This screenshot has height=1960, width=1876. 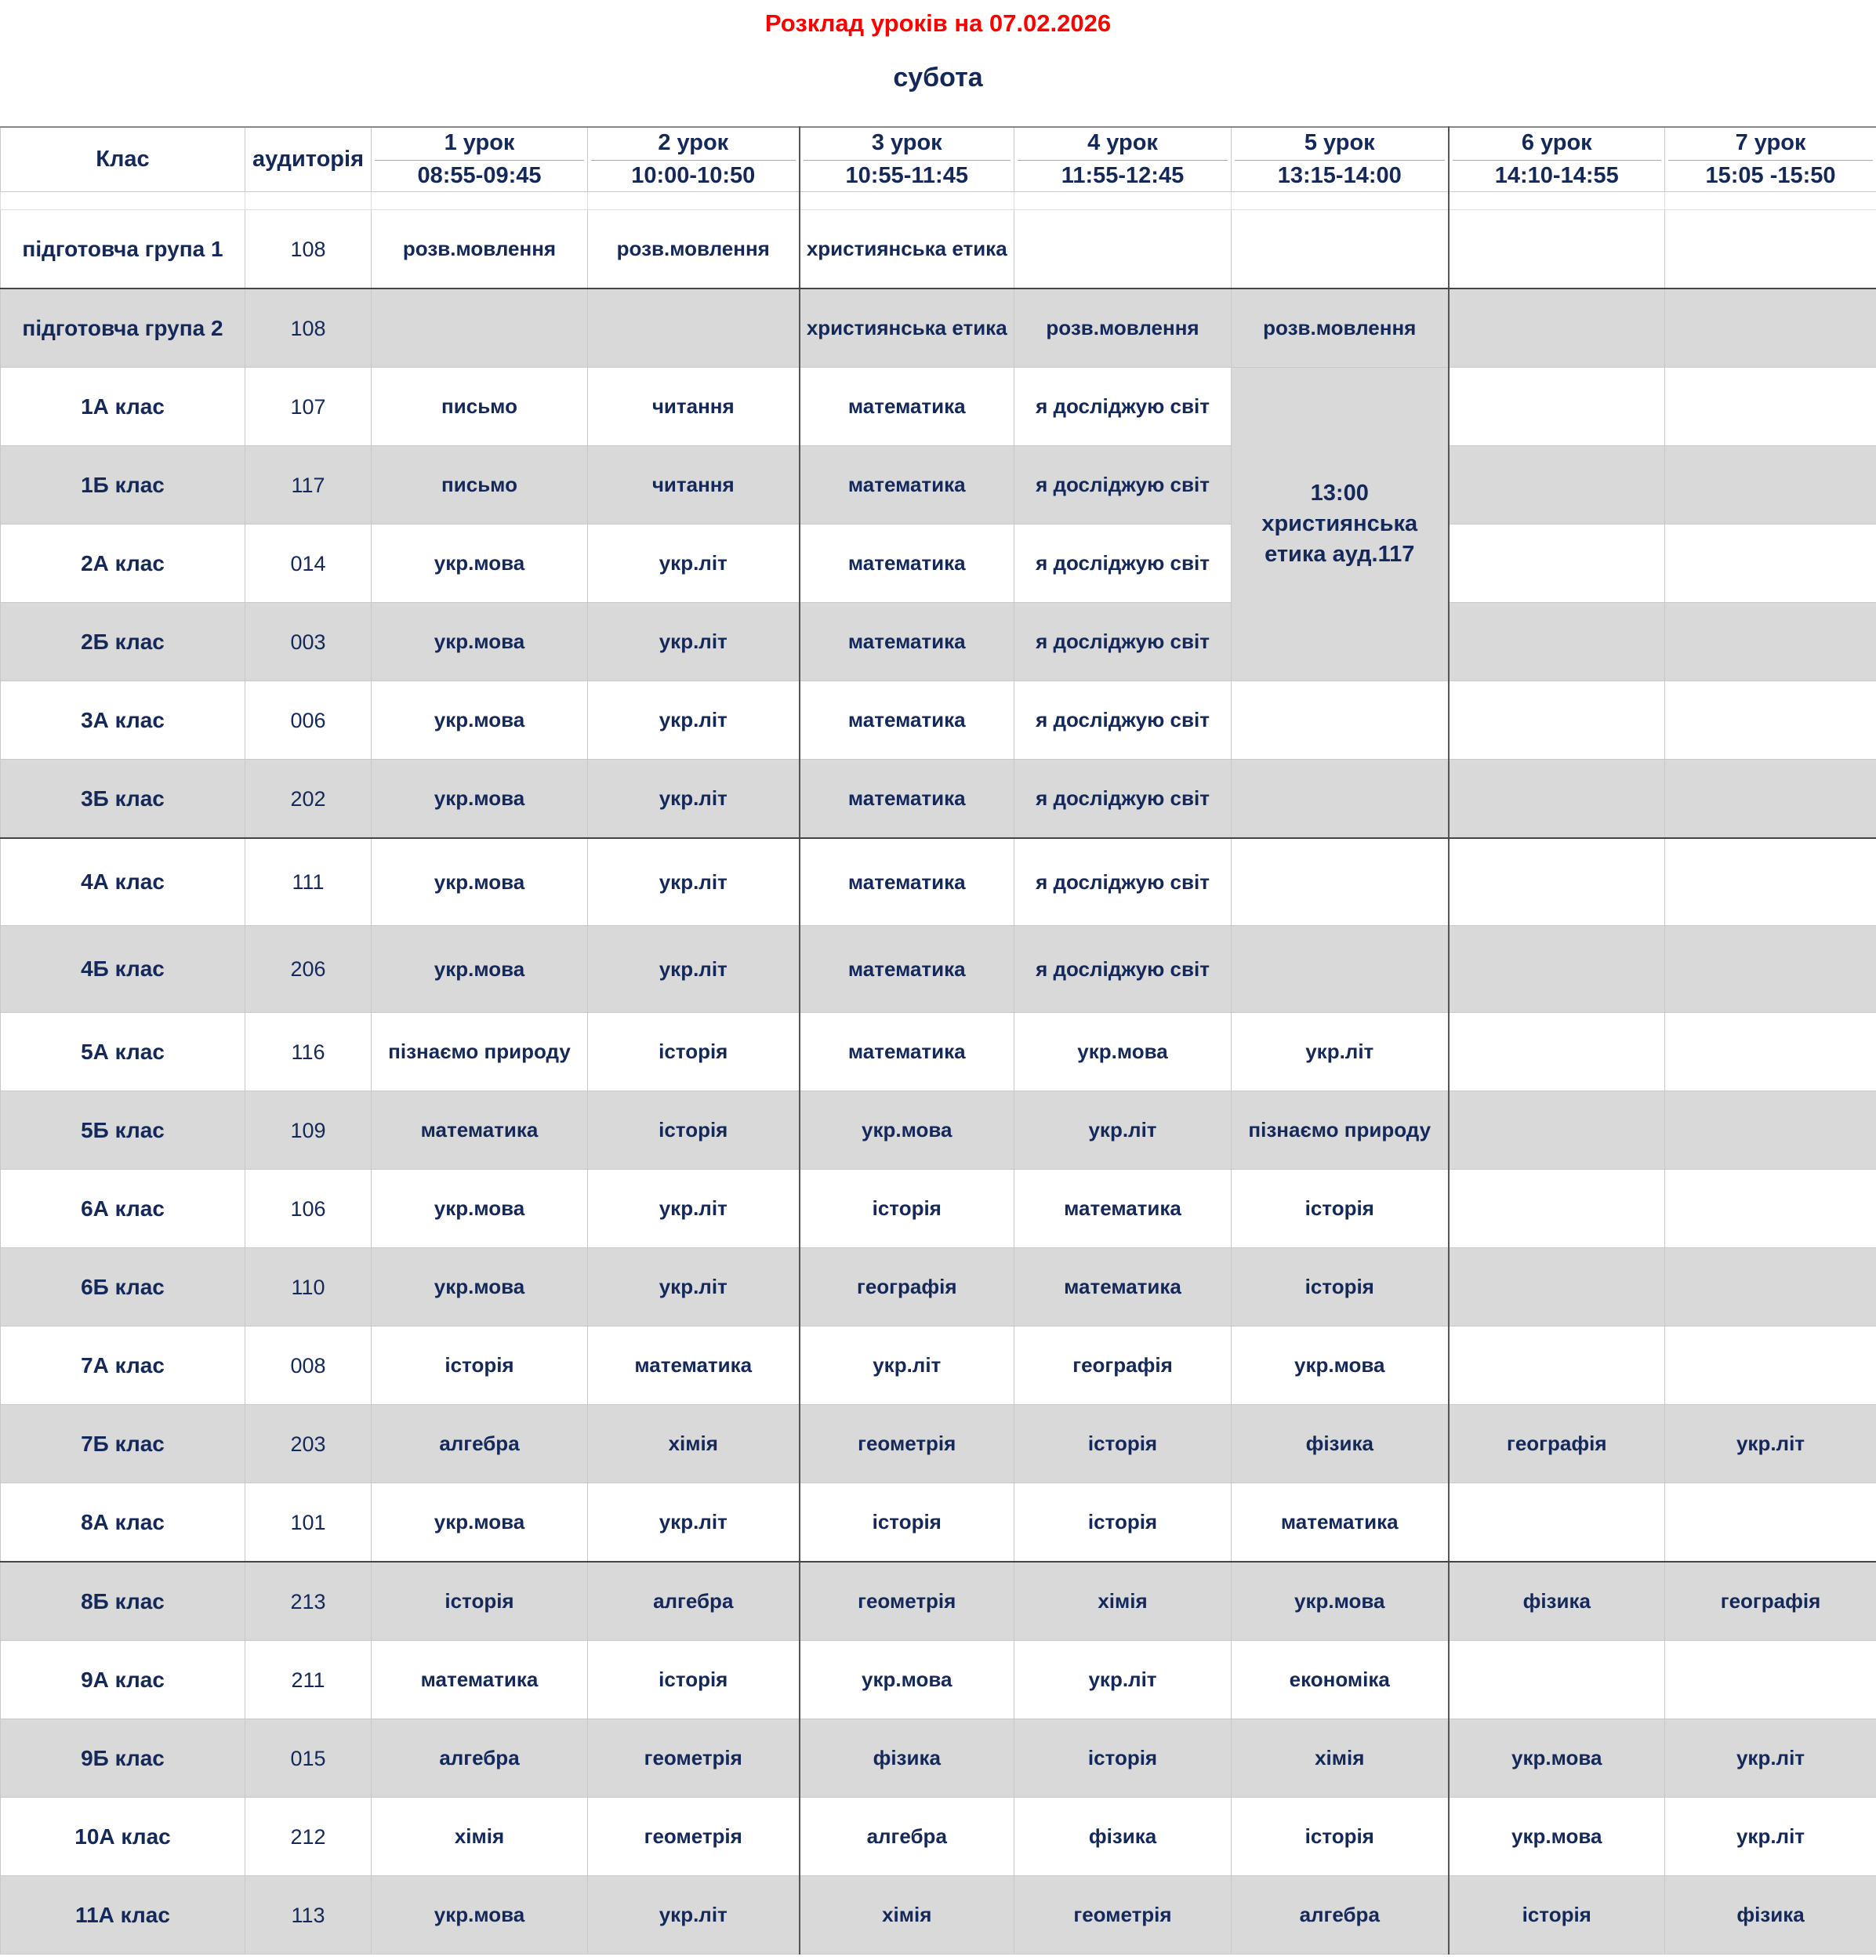 I want to click on lesson-cell: пізнаємо природу, so click(x=479, y=1052).